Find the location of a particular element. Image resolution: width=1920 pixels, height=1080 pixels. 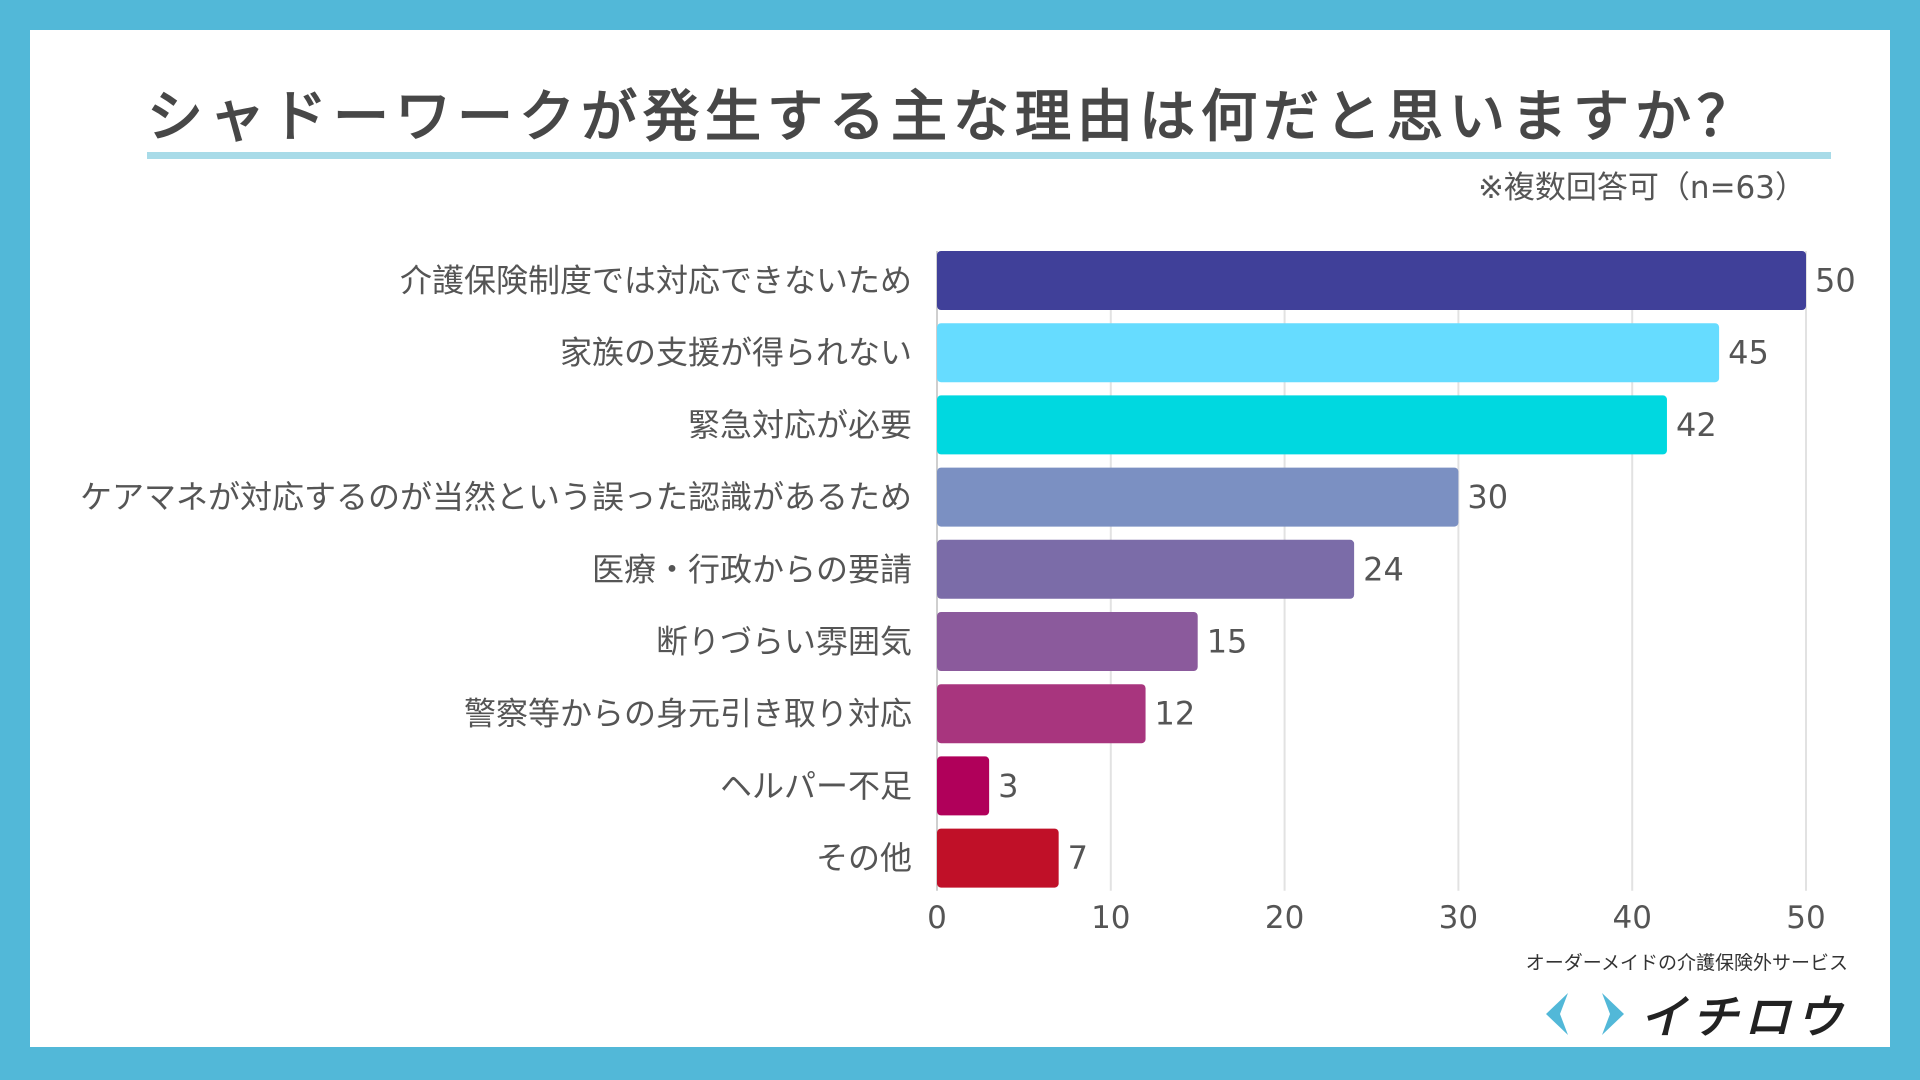

category-label: 緊急対応が必要 is located at coordinates (800, 425).